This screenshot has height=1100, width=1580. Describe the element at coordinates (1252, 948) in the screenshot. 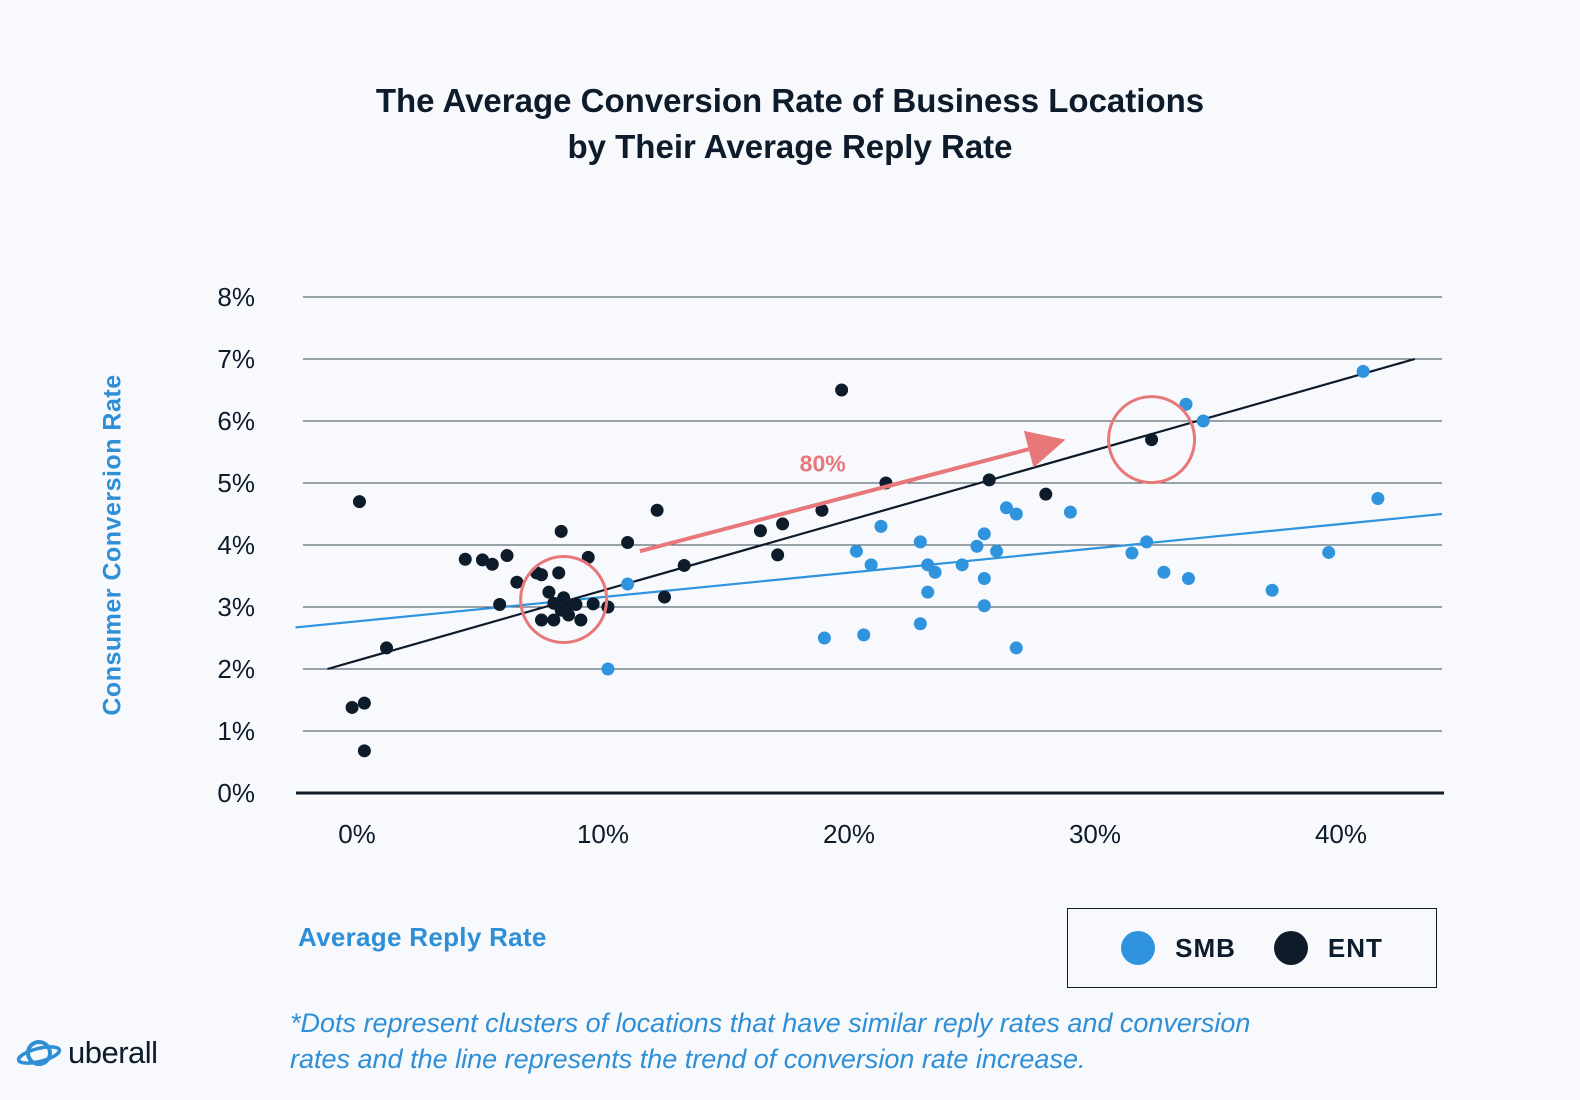

I see `legend: SMB ENT` at that location.